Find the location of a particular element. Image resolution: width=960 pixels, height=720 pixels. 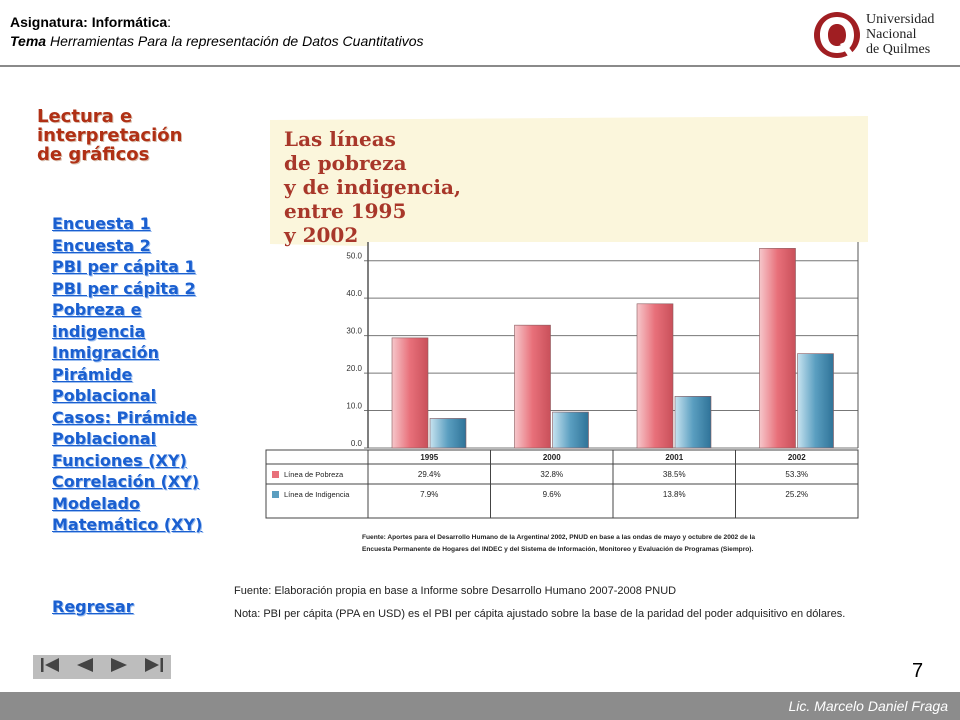

data-label: 32.8% is located at coordinates (551, 474).